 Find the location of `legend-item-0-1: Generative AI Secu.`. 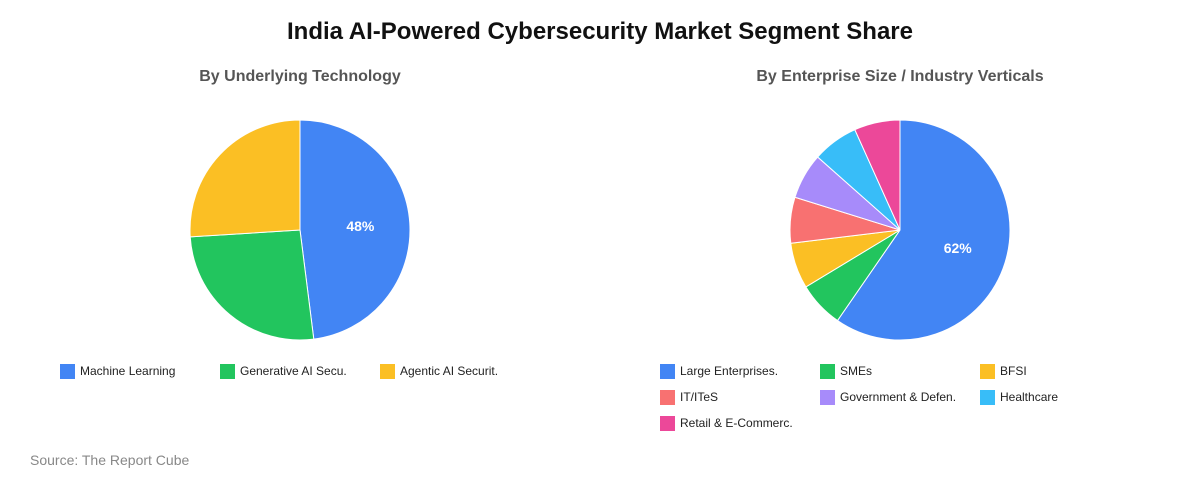

legend-item-0-1: Generative AI Secu. is located at coordinates (283, 371).